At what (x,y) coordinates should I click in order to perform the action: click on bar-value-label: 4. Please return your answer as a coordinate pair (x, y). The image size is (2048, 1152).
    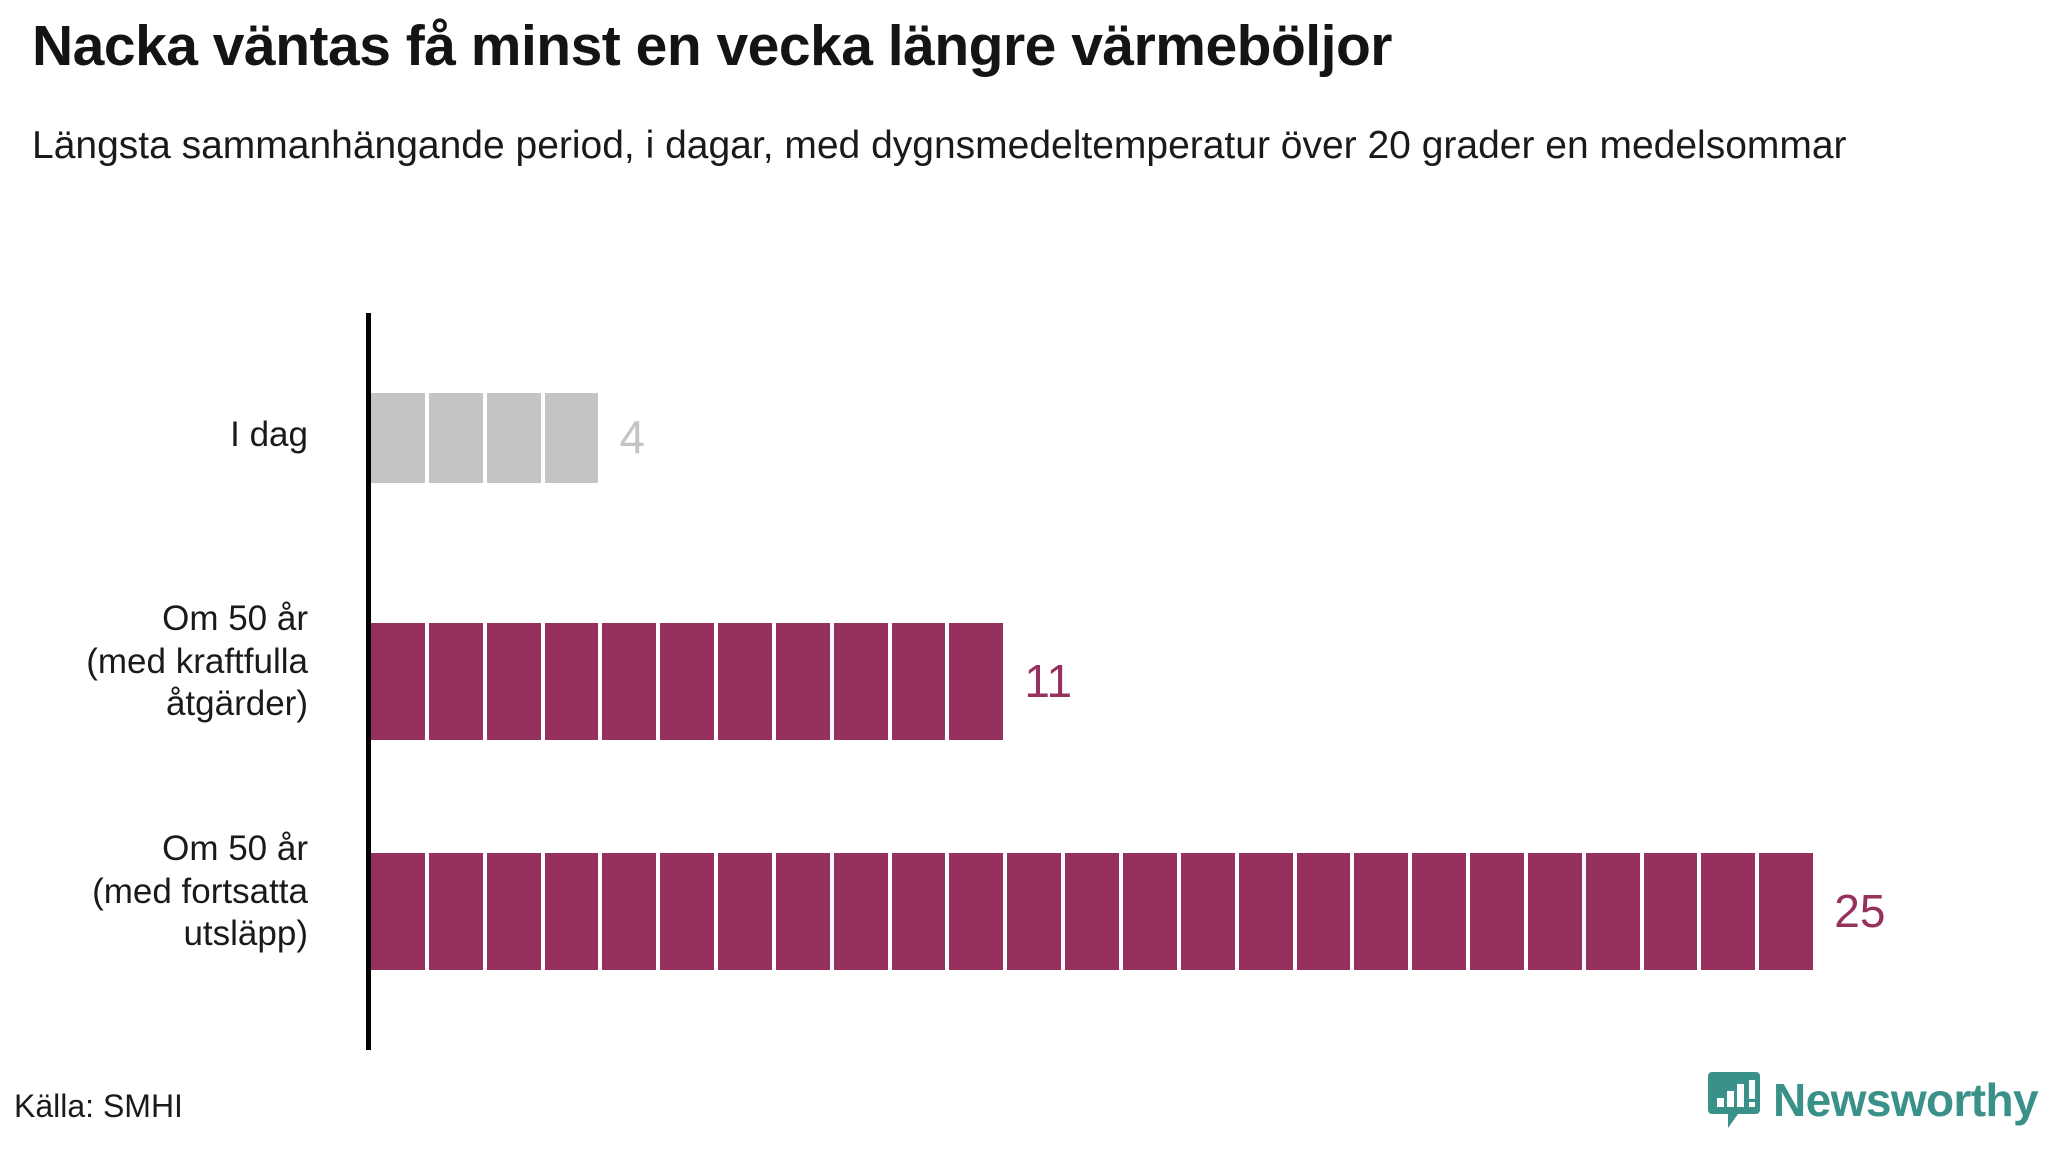
    Looking at the image, I should click on (632, 437).